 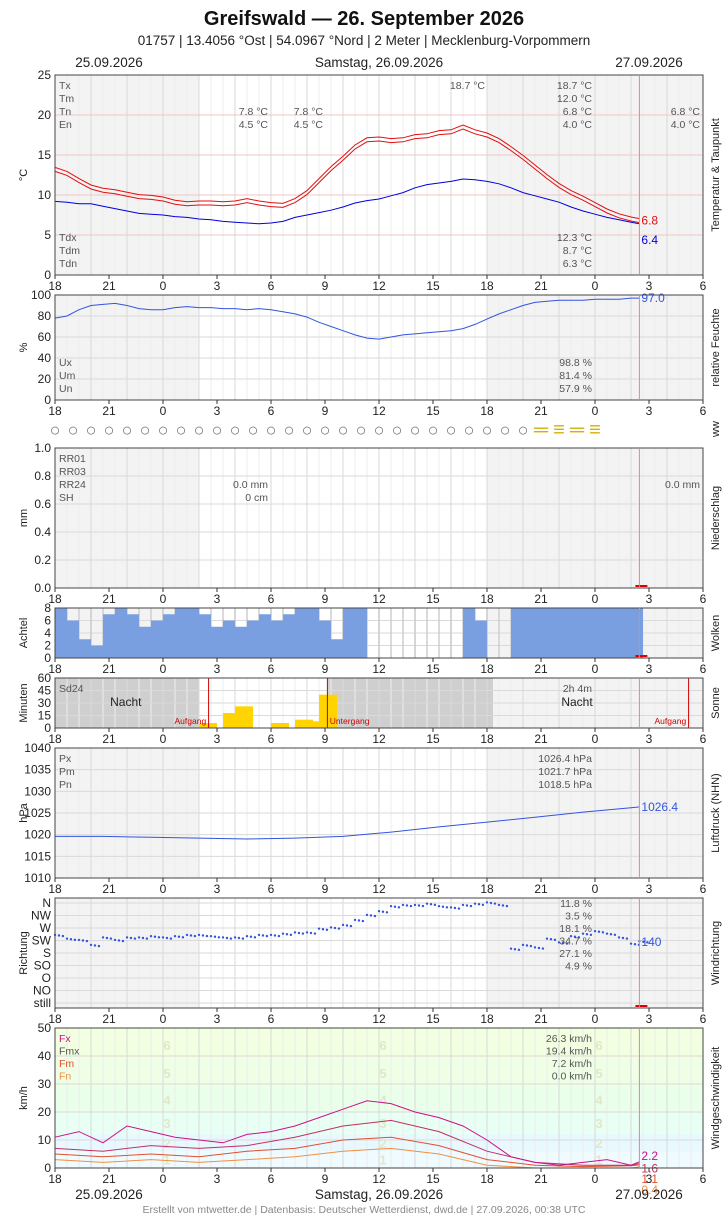 What do you see at coordinates (47, 646) in the screenshot?
I see `clouds-ytick-label: 2` at bounding box center [47, 646].